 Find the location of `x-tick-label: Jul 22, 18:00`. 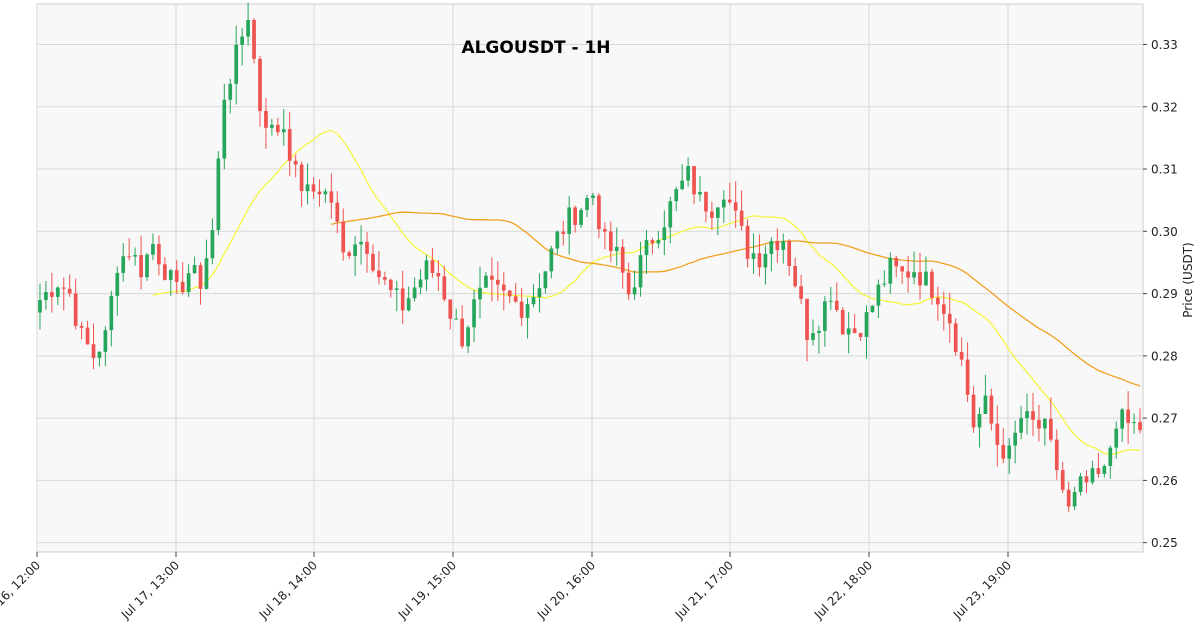

x-tick-label: Jul 22, 18:00 is located at coordinates (843, 590).